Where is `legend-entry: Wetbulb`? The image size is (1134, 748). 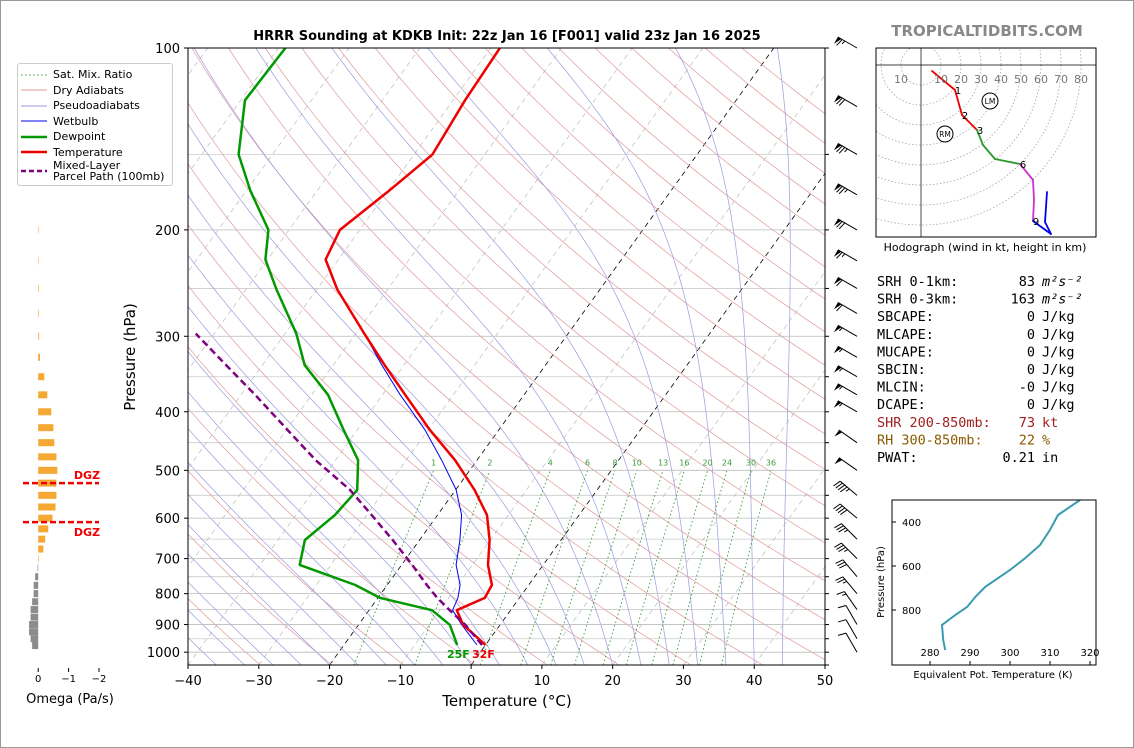 legend-entry: Wetbulb is located at coordinates (95, 122).